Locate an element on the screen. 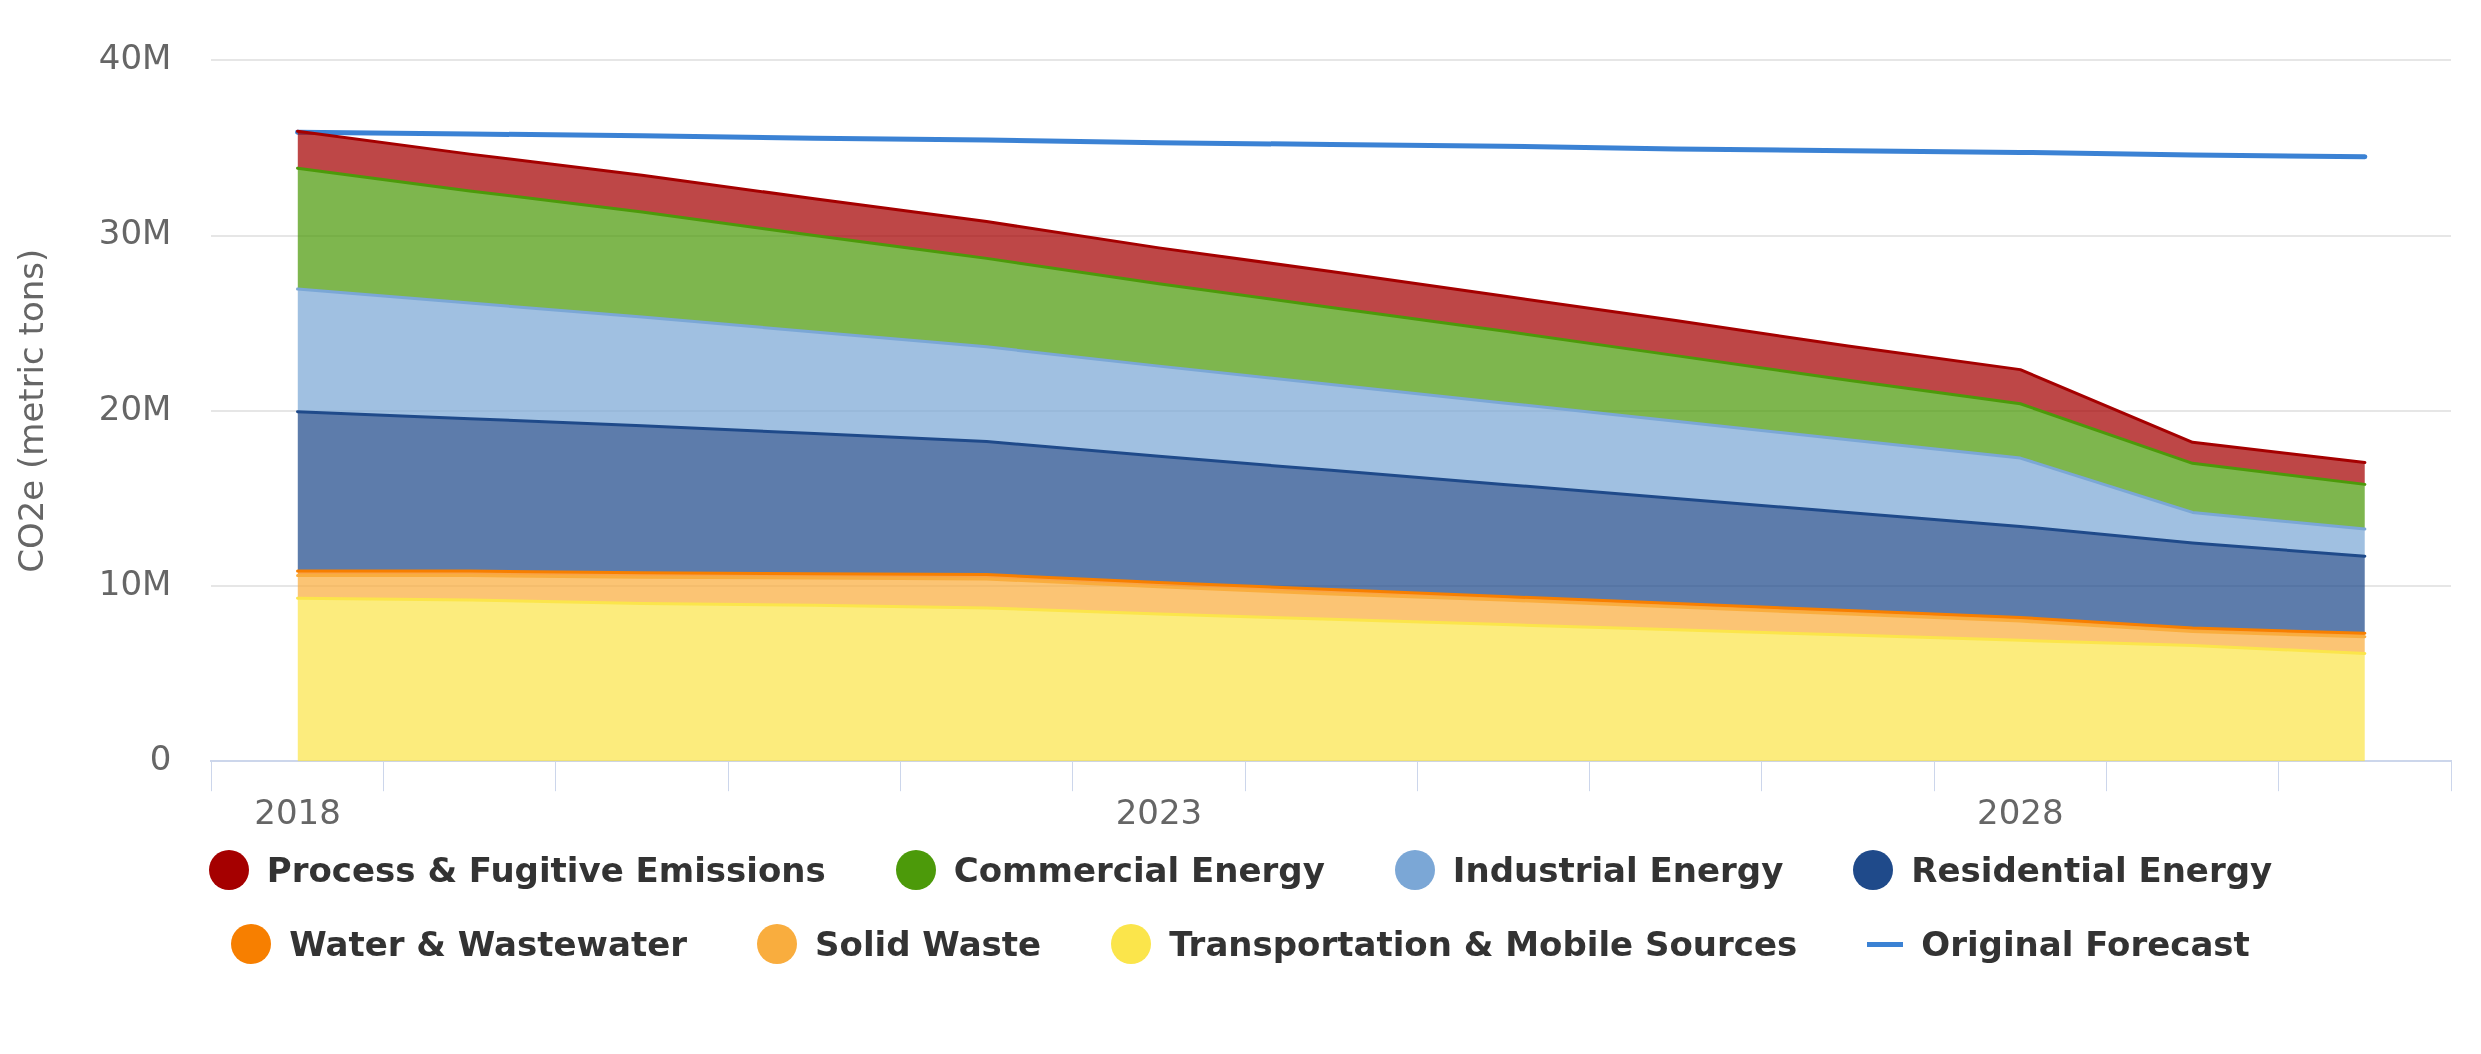 The height and width of the screenshot is (1054, 2481). y-tick-label: 0 is located at coordinates (160, 758).